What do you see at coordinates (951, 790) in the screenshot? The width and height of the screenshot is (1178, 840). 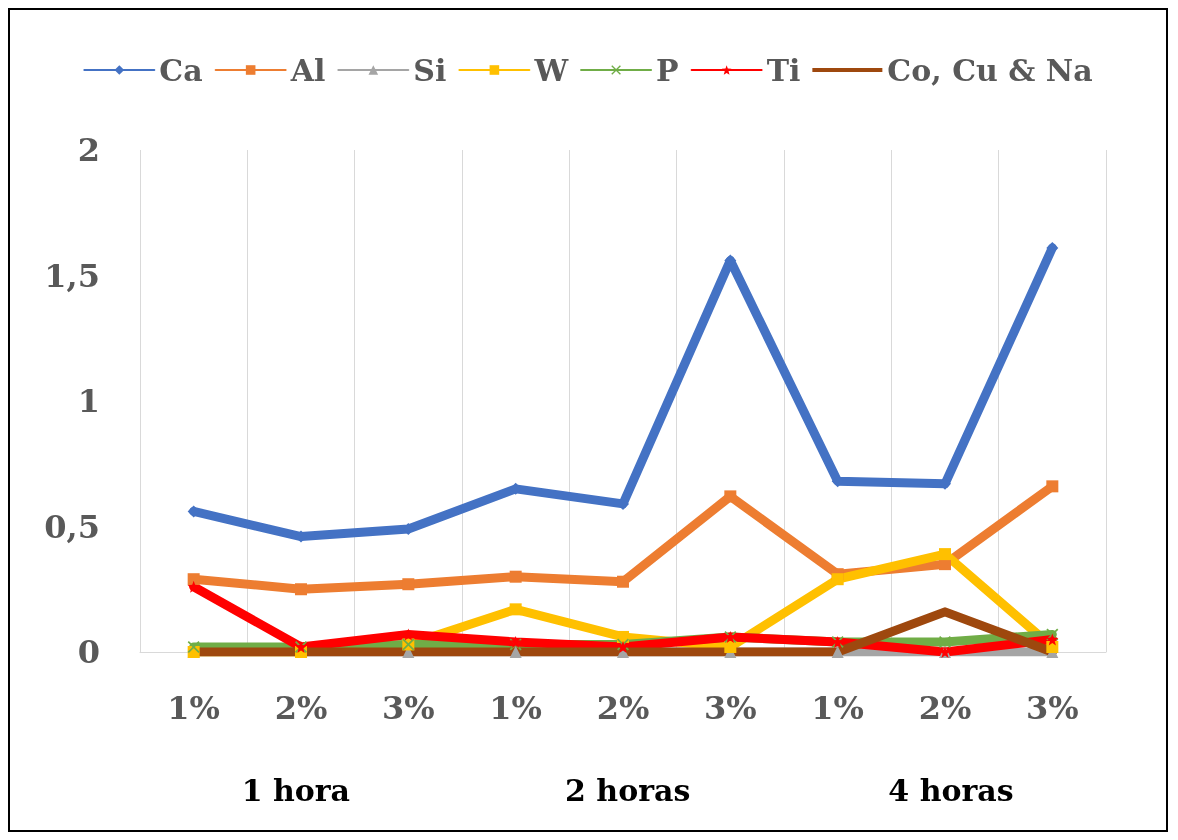 I see `text: 4 horas` at bounding box center [951, 790].